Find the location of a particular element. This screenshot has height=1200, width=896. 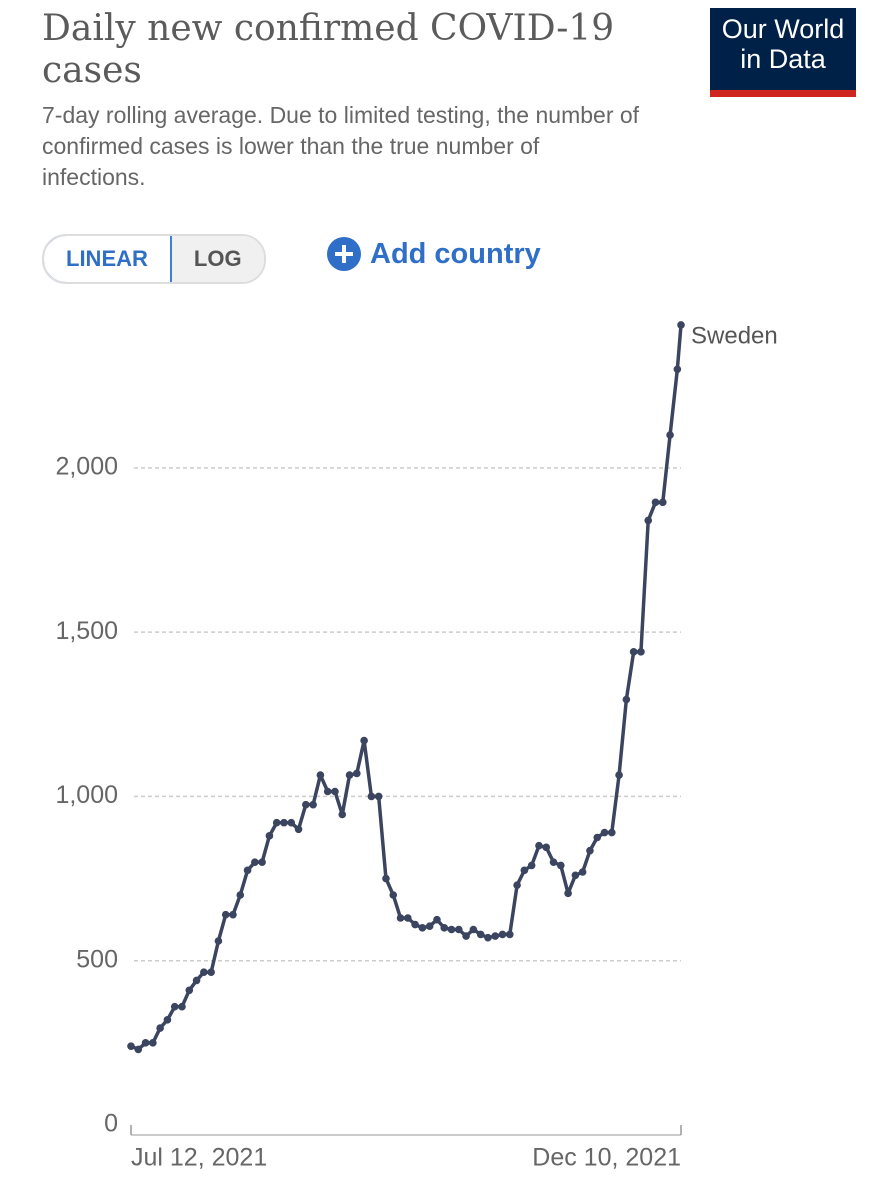

x-tick-label: Dec 10, 2021 is located at coordinates (606, 1158).